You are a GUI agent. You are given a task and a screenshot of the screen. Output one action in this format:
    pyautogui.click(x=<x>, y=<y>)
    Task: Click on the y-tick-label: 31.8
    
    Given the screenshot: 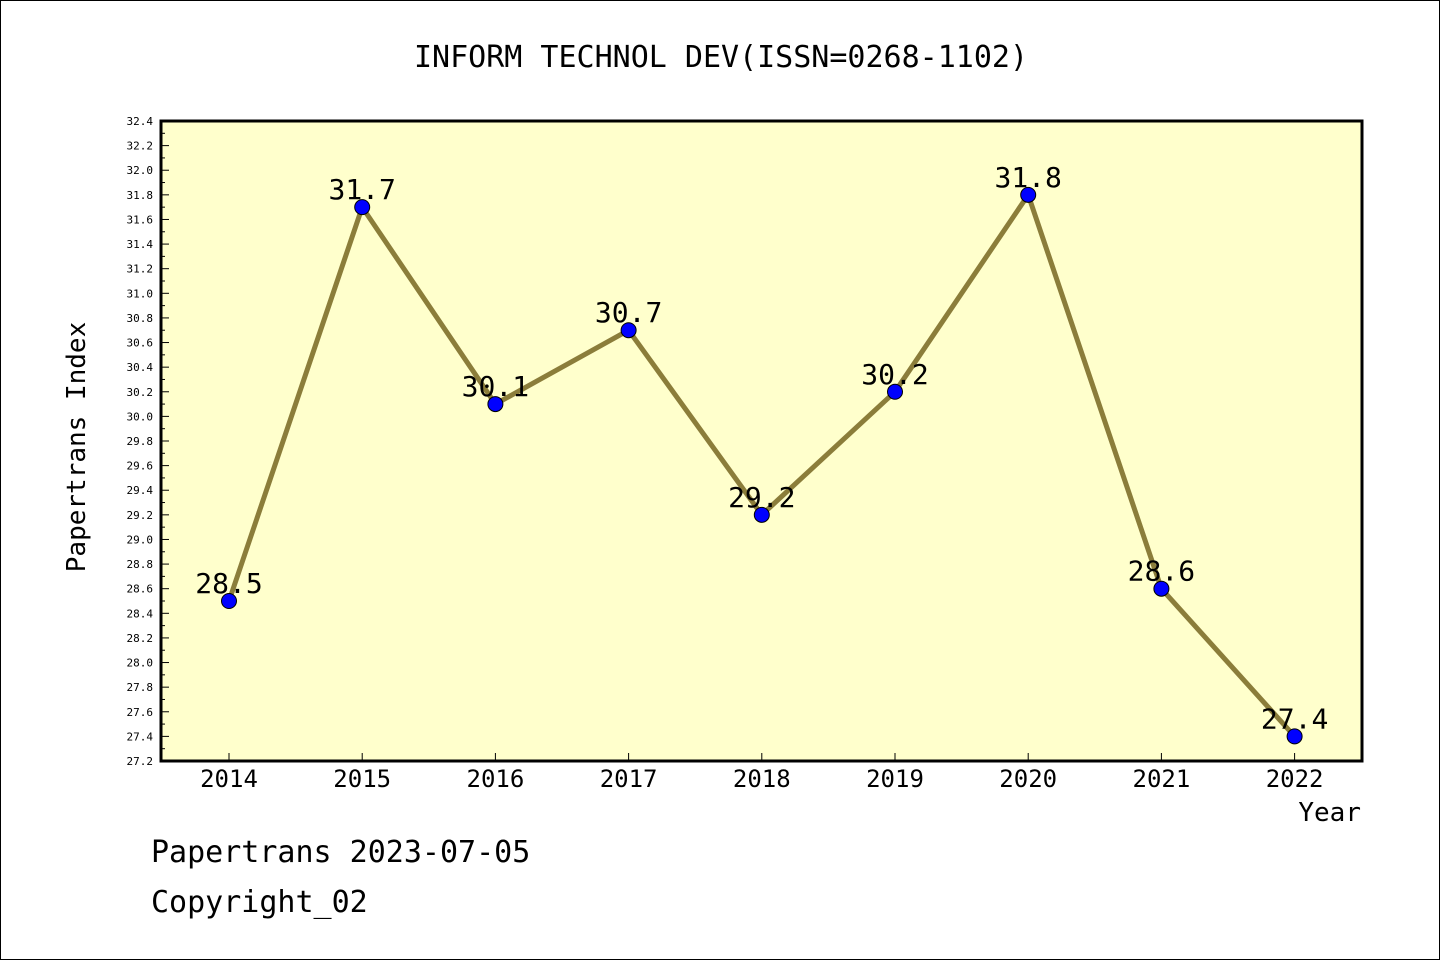 What is the action you would take?
    pyautogui.click(x=140, y=195)
    